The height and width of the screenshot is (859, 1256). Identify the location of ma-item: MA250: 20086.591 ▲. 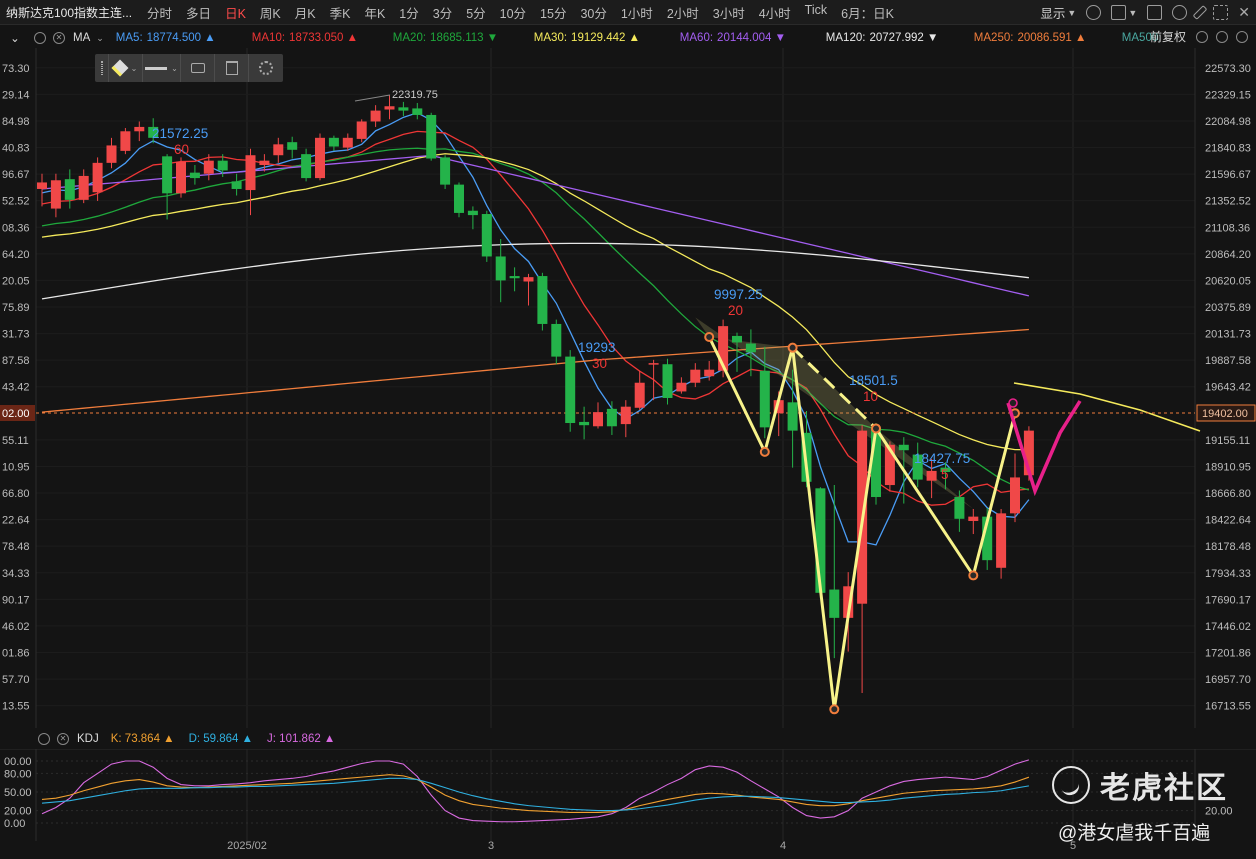
(1040, 38).